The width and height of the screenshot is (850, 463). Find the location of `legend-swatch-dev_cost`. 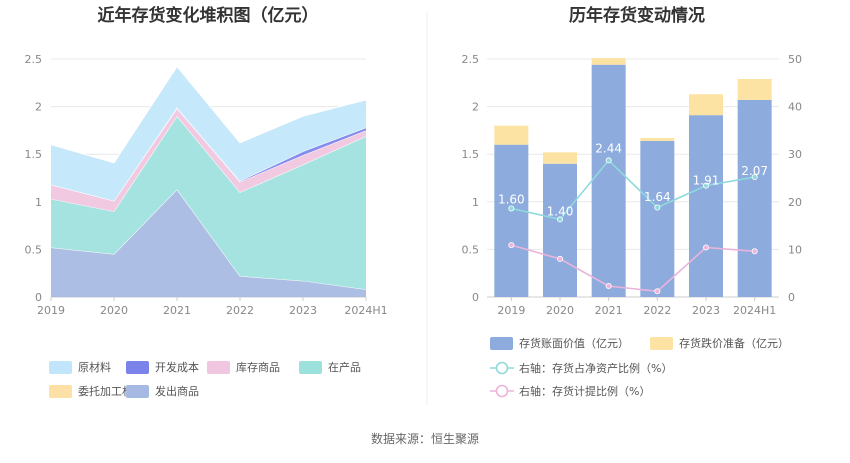

legend-swatch-dev_cost is located at coordinates (137, 367).